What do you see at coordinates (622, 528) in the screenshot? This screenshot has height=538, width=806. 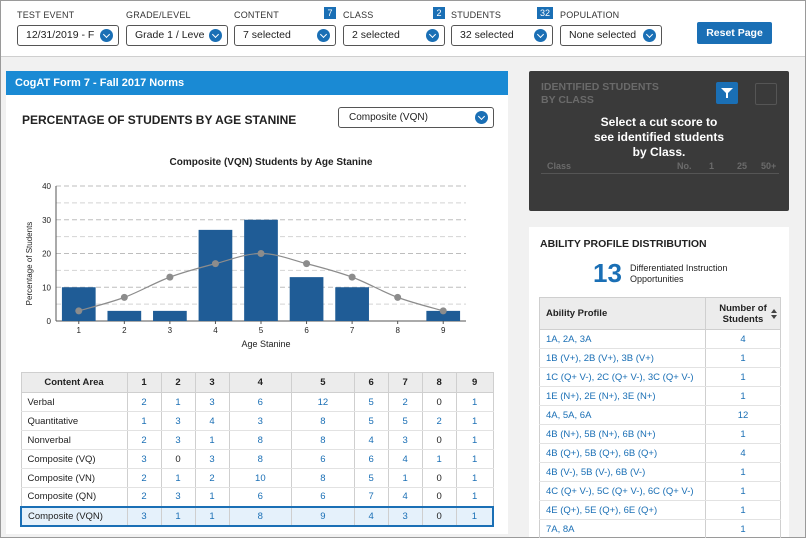 I see `profile-link: 7A, 8A` at bounding box center [622, 528].